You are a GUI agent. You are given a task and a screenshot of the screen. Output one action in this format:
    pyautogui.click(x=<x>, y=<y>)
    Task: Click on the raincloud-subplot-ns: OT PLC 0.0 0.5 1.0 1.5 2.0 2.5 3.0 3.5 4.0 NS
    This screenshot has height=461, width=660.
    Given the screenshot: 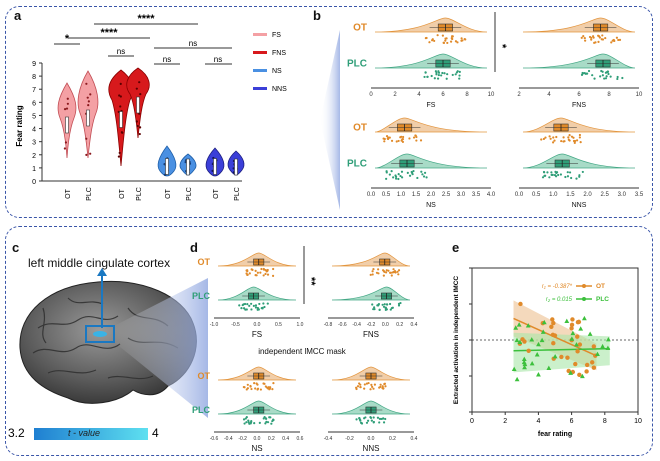 What is the action you would take?
    pyautogui.click(x=421, y=163)
    